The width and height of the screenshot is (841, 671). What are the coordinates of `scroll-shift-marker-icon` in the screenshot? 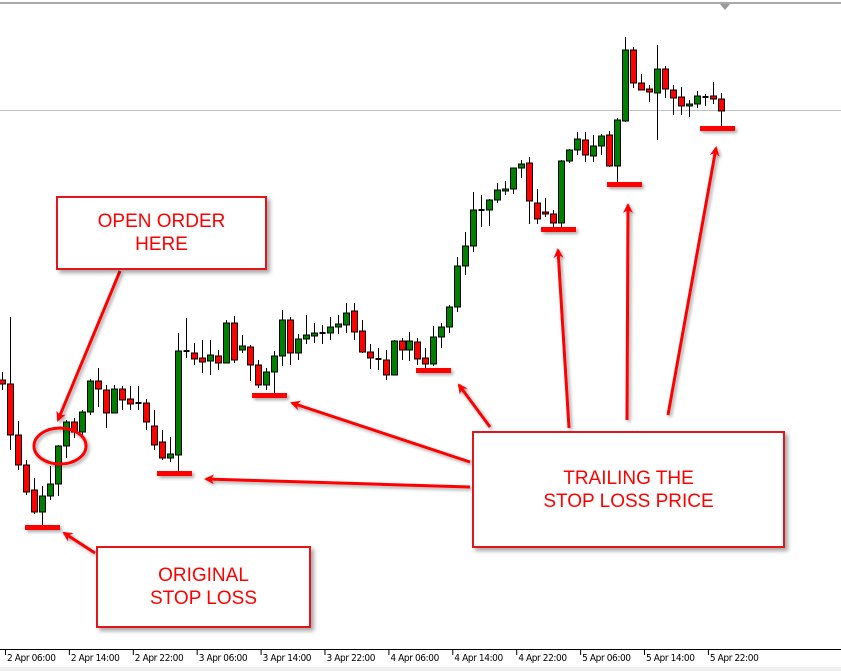 It's located at (725, 7).